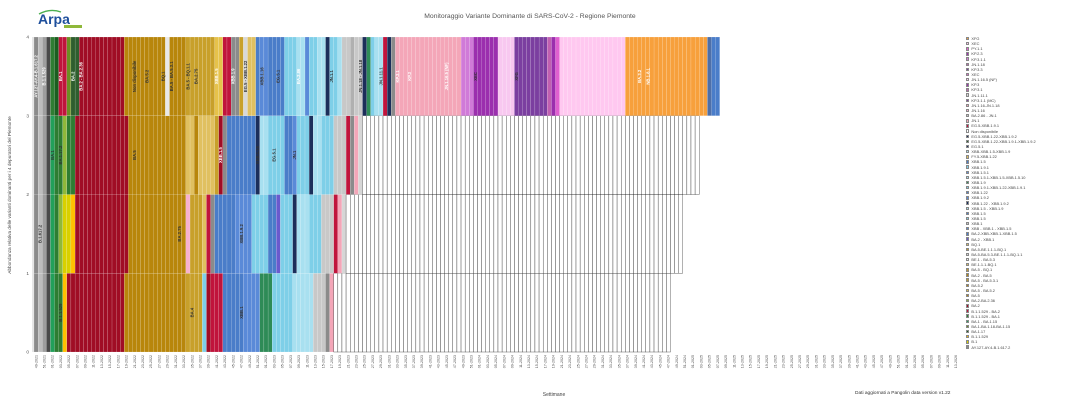 The image size is (1090, 410). I want to click on bar-variant-label: XBB.1.16, so click(261, 76).